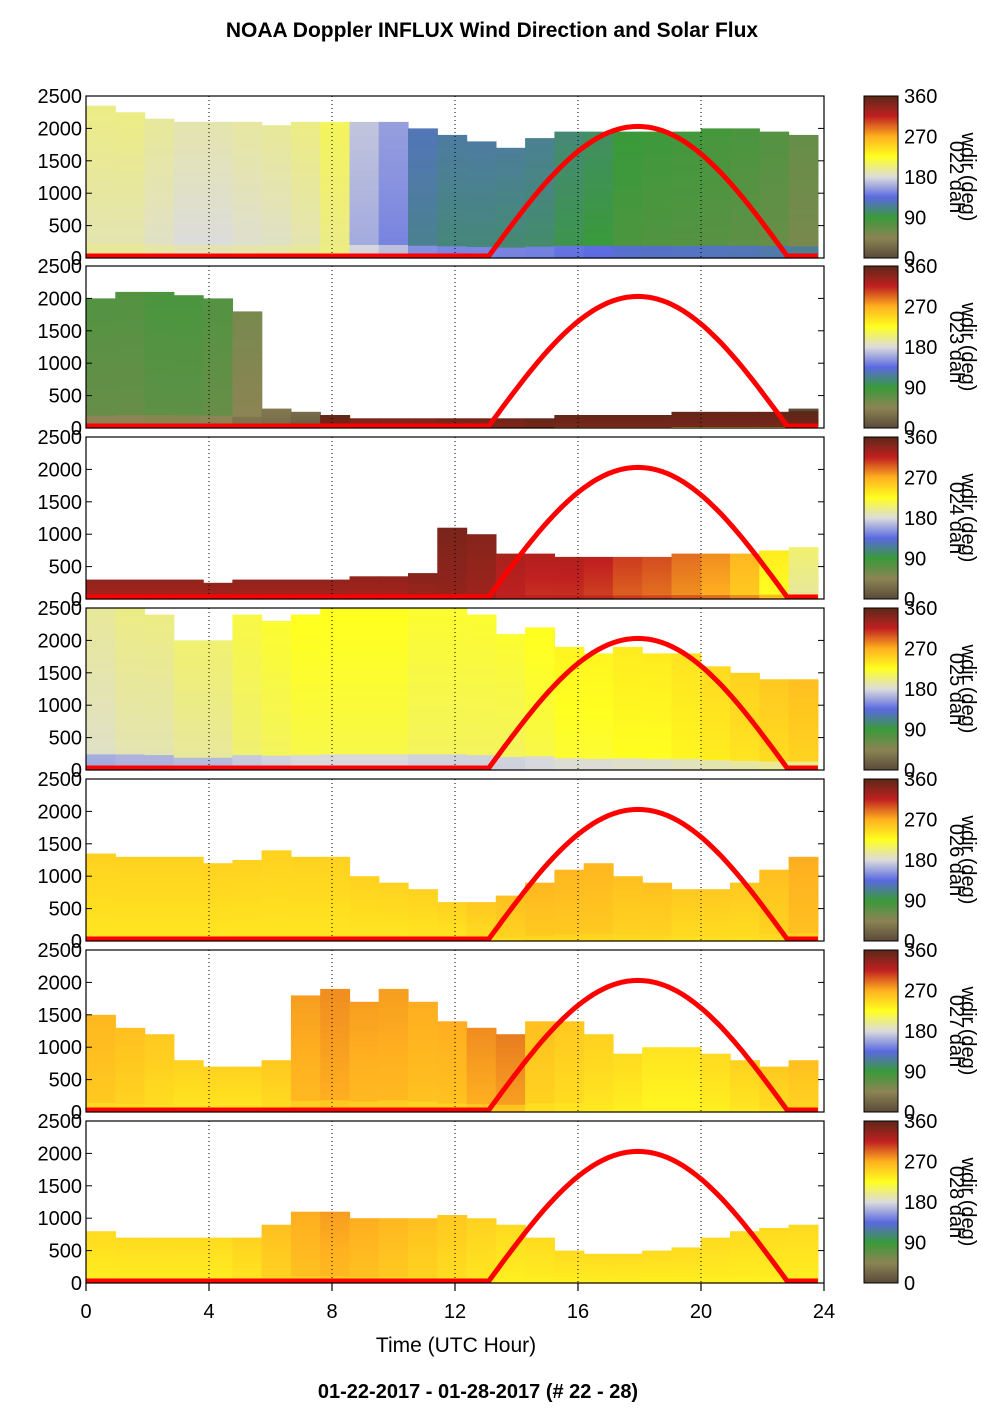 Image resolution: width=981 pixels, height=1412 pixels. What do you see at coordinates (701, 1312) in the screenshot?
I see `x-tick-label: 20` at bounding box center [701, 1312].